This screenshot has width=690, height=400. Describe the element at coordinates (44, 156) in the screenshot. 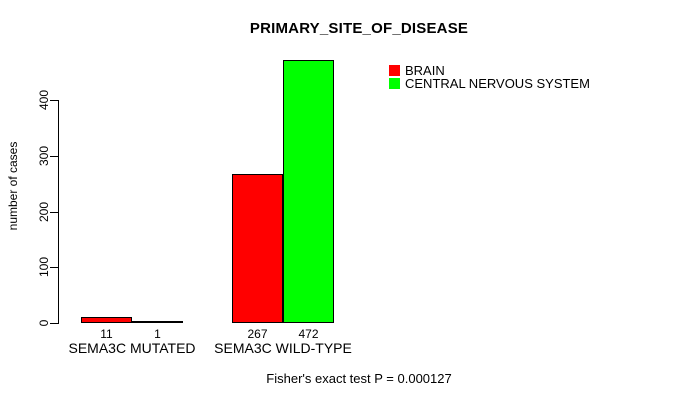

I see `y-tick-label: 300` at that location.